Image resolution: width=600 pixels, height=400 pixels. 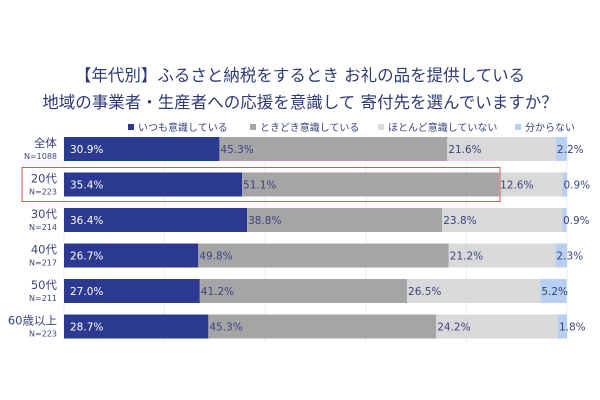 What do you see at coordinates (459, 221) in the screenshot?
I see `data-label: 23.8%` at bounding box center [459, 221].